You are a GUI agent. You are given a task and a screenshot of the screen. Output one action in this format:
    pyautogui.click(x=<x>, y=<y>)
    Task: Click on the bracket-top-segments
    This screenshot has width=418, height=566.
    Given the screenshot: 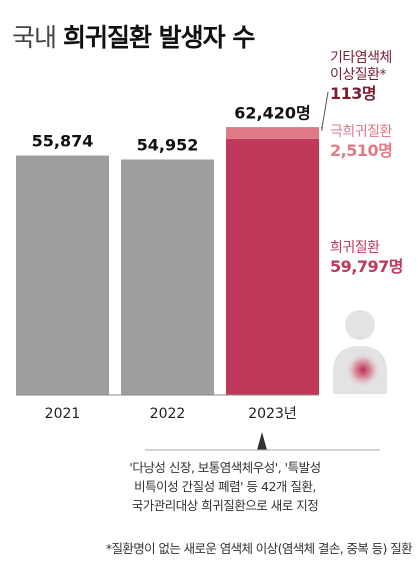 What is the action you would take?
    pyautogui.click(x=322, y=128)
    